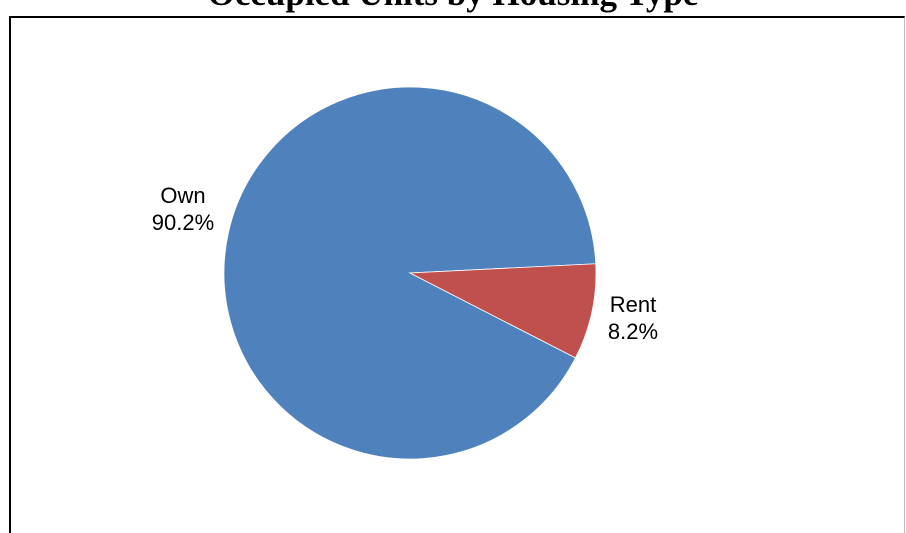 This screenshot has width=906, height=533. I want to click on slice-label-own: Own, so click(182, 195).